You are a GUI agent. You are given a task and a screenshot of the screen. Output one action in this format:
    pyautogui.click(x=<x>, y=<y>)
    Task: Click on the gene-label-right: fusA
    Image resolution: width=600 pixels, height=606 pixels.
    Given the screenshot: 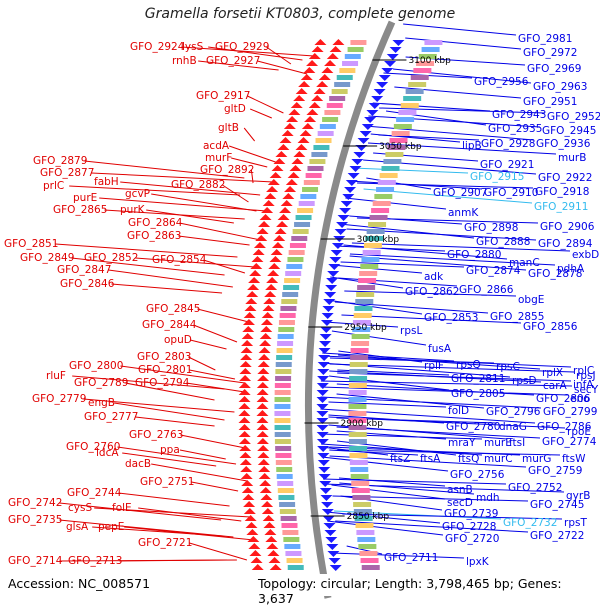 What is the action you would take?
    pyautogui.click(x=440, y=349)
    